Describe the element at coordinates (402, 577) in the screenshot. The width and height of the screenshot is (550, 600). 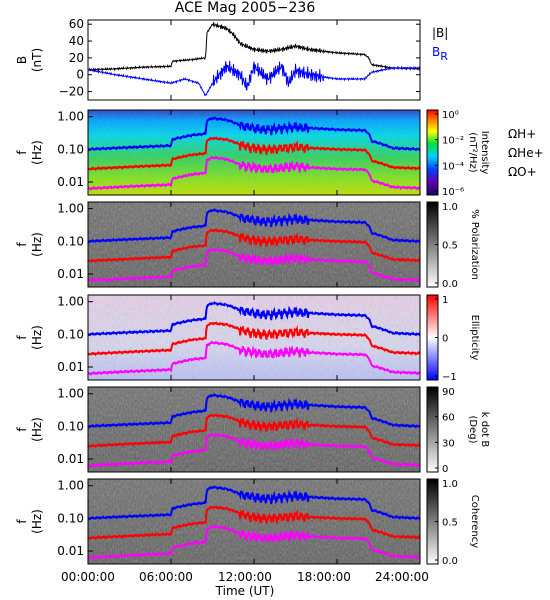
I see `x-tick-label: 24:00:00` at that location.